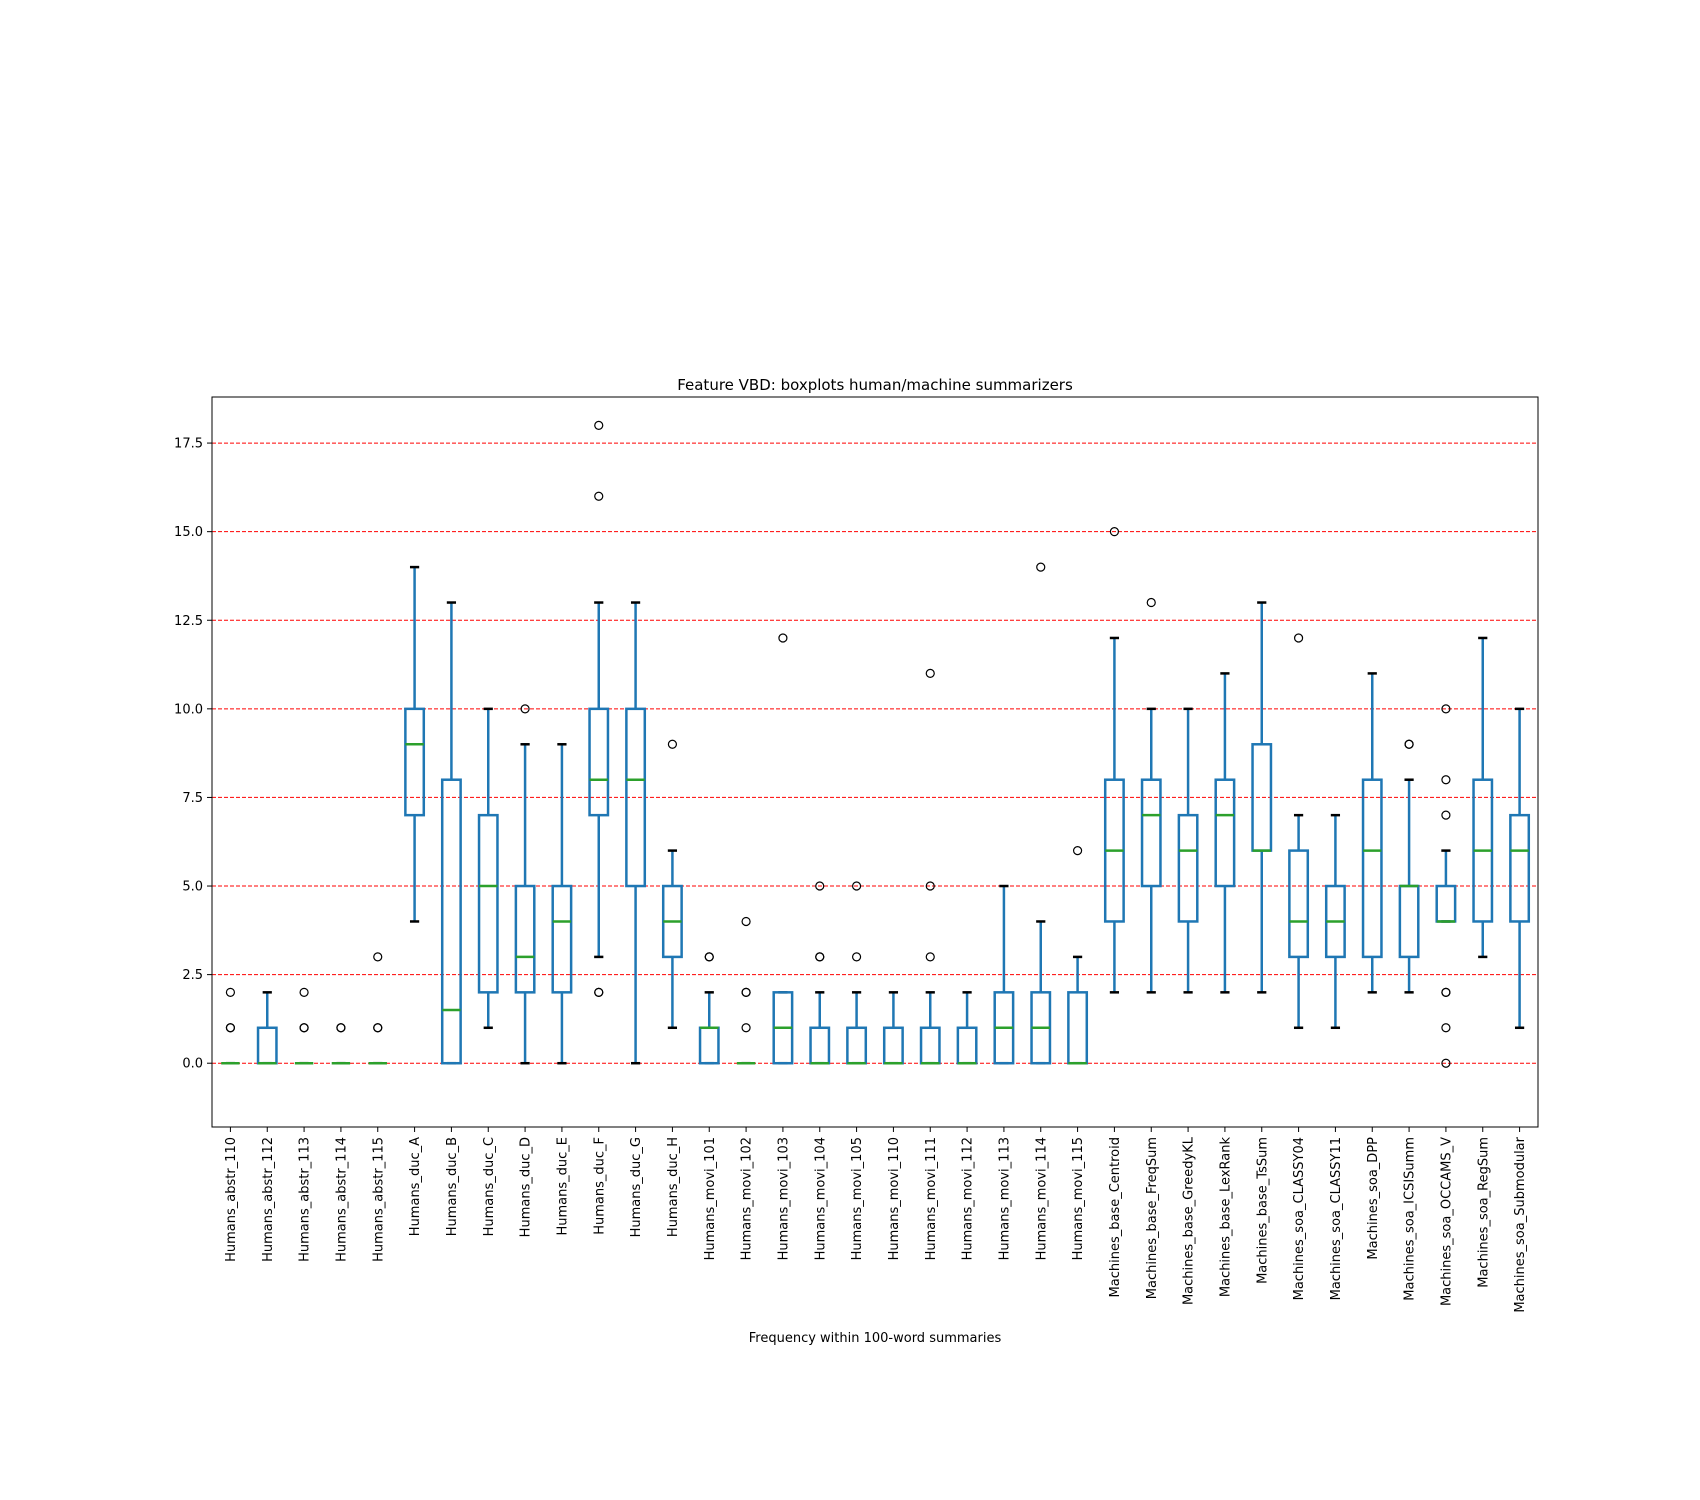 The height and width of the screenshot is (1500, 1700). Describe the element at coordinates (968, 1198) in the screenshot. I see `x-tick-label: Humans_movi_112` at that location.